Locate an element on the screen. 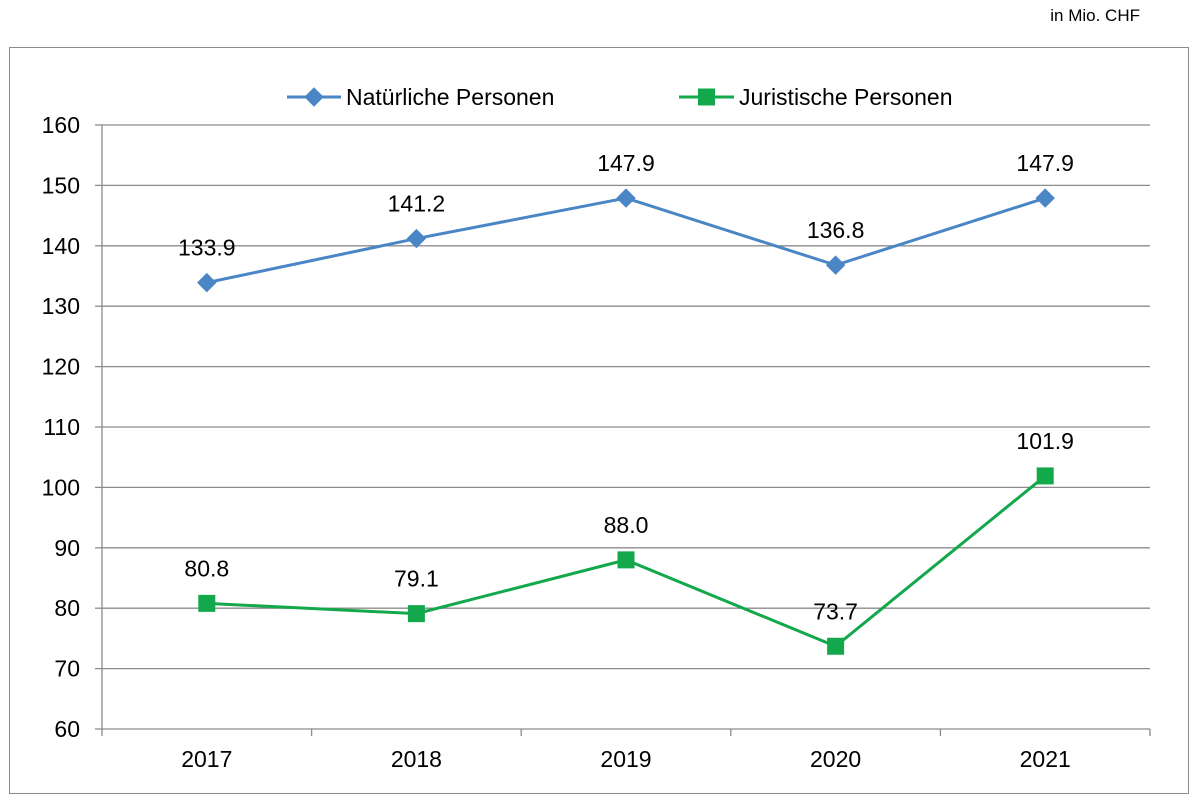 The width and height of the screenshot is (1200, 800). data-label: 133.9 is located at coordinates (207, 248).